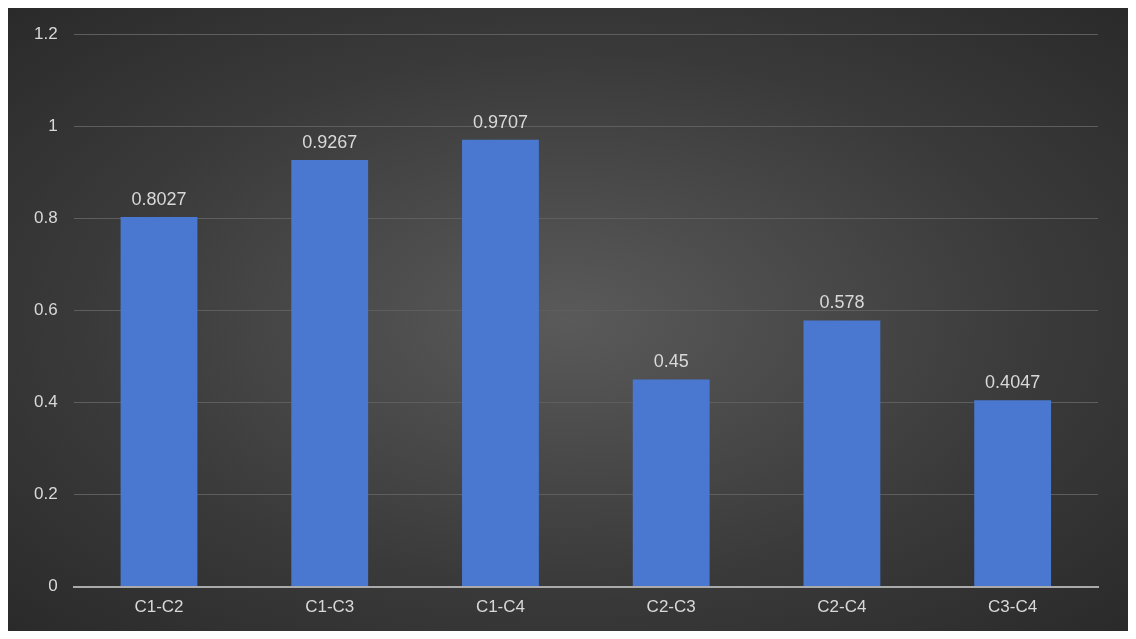 Image resolution: width=1136 pixels, height=639 pixels. What do you see at coordinates (330, 141) in the screenshot?
I see `data-label: 0.9267` at bounding box center [330, 141].